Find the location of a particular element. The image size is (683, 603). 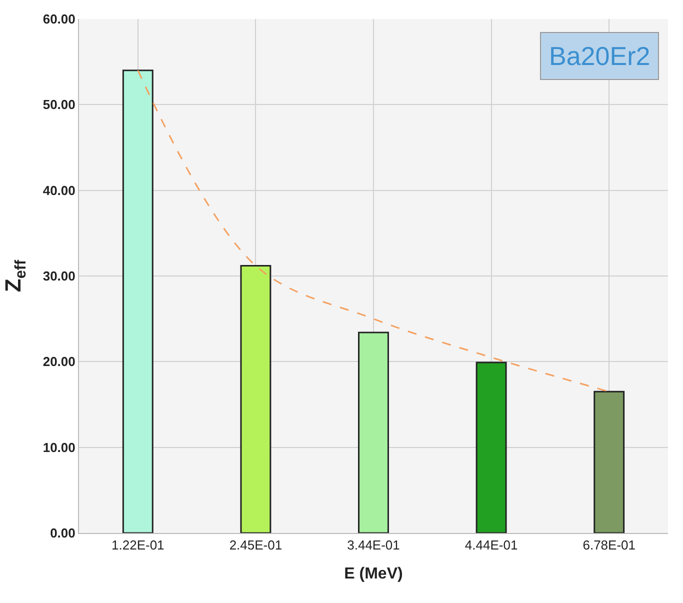

y-tick-label: 60.00 is located at coordinates (59, 19).